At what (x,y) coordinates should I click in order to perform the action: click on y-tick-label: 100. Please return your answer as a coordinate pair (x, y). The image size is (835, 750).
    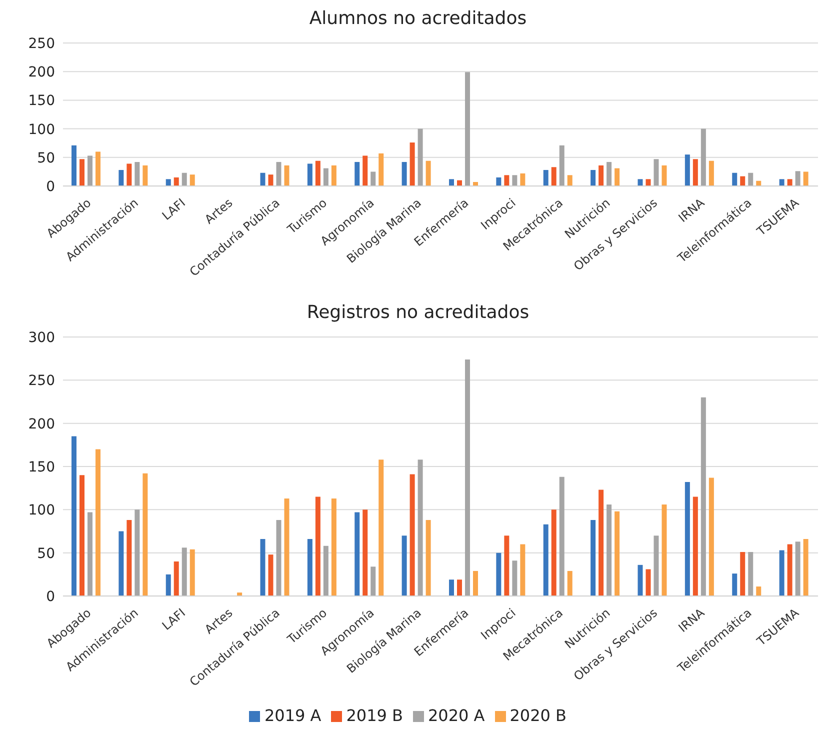
    Looking at the image, I should click on (41, 130).